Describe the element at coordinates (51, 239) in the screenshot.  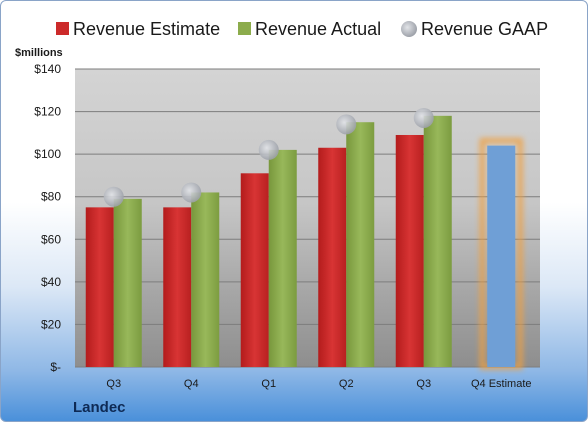
I see `y-tick-label: $60` at that location.